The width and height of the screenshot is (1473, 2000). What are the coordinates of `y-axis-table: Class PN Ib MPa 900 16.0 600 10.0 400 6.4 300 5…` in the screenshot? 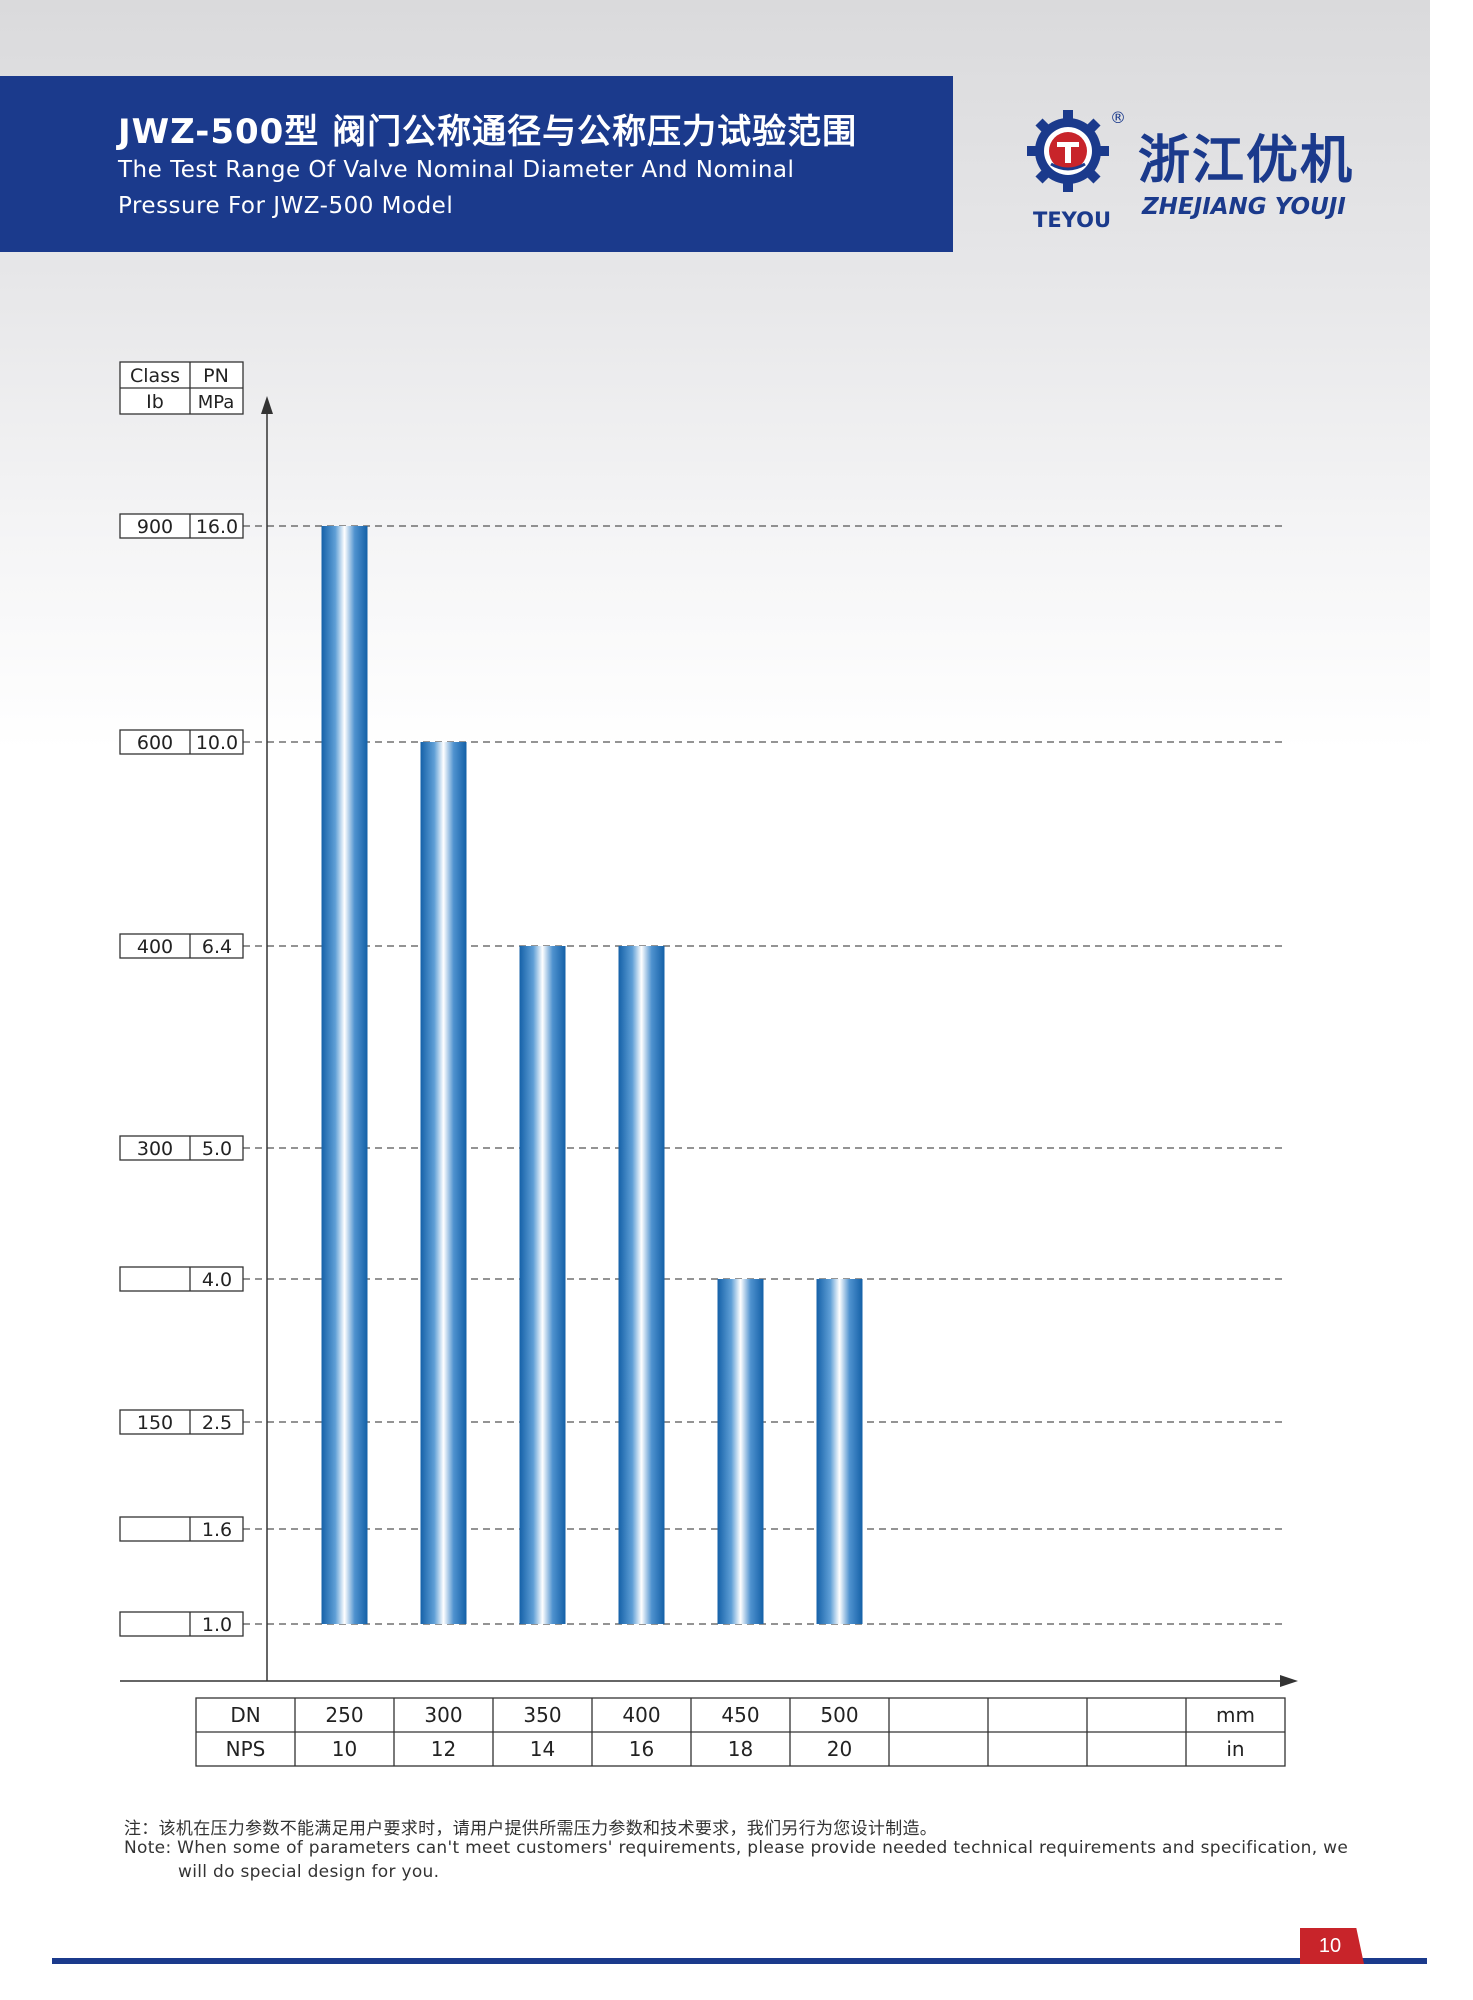 It's located at (181, 999).